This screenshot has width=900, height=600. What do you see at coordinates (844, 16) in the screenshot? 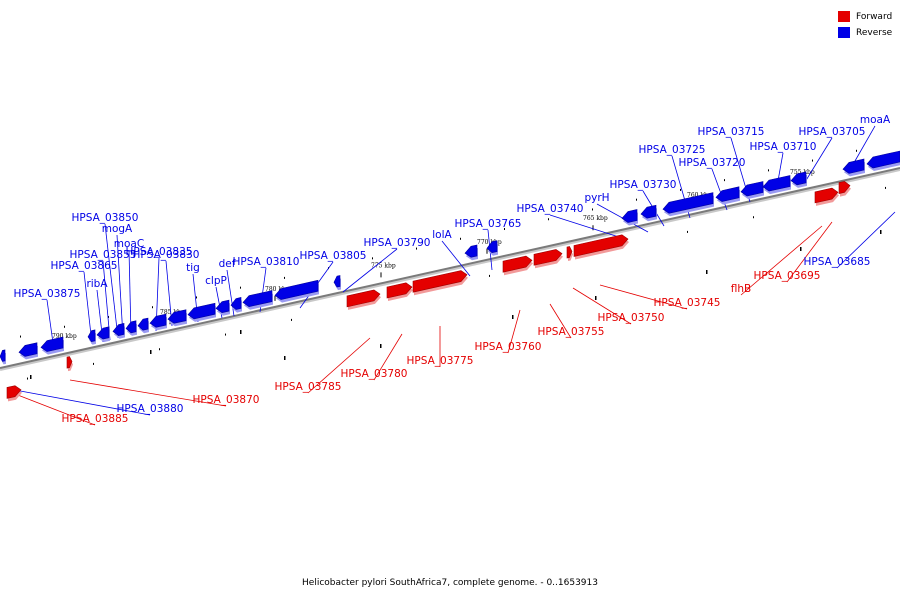
I see `forward-swatch` at bounding box center [844, 16].